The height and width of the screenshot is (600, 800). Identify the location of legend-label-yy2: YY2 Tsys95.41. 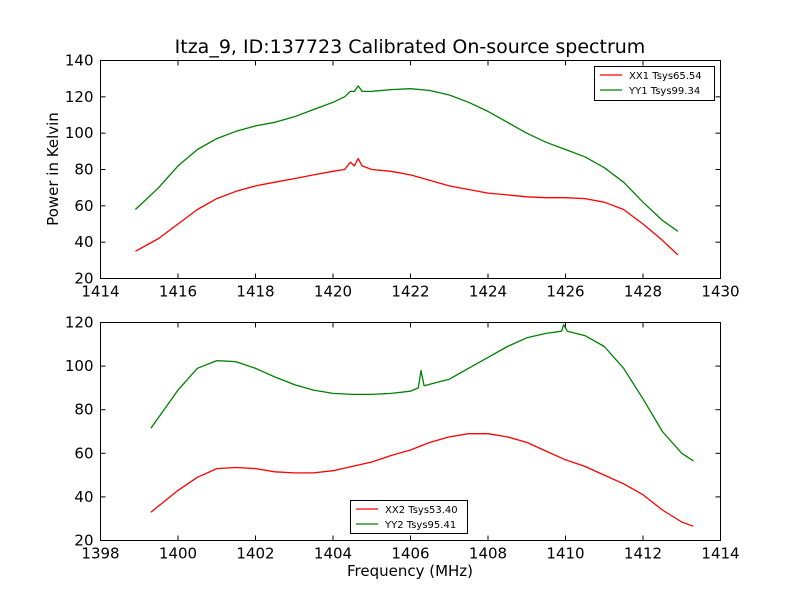
(420, 525).